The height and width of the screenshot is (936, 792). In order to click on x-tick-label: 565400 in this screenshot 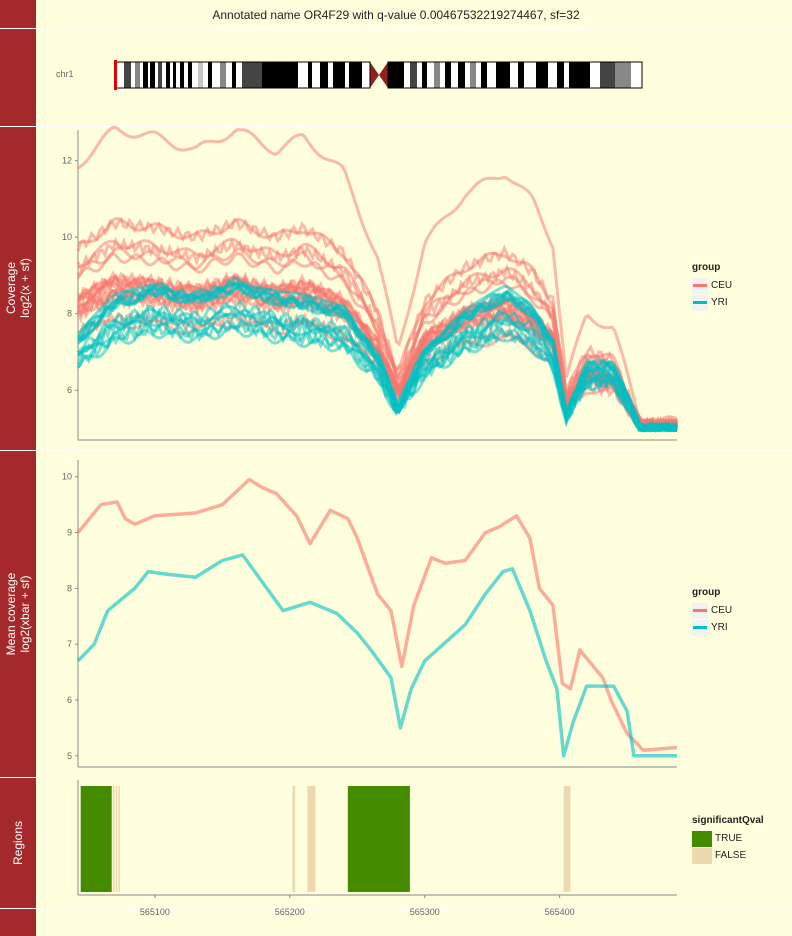, I will do `click(560, 912)`.